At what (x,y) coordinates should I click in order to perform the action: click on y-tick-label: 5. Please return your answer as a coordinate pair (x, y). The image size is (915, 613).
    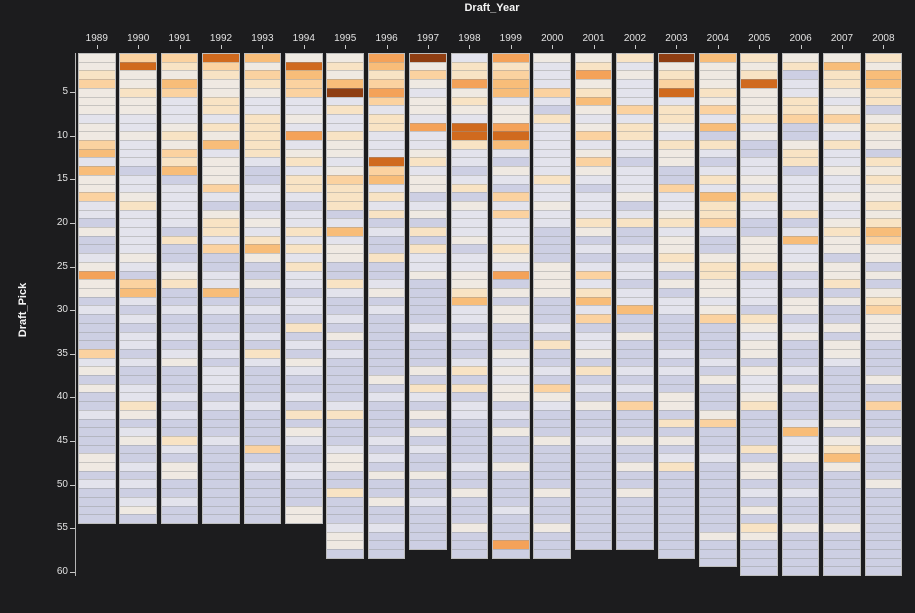
    Looking at the image, I should click on (65, 92).